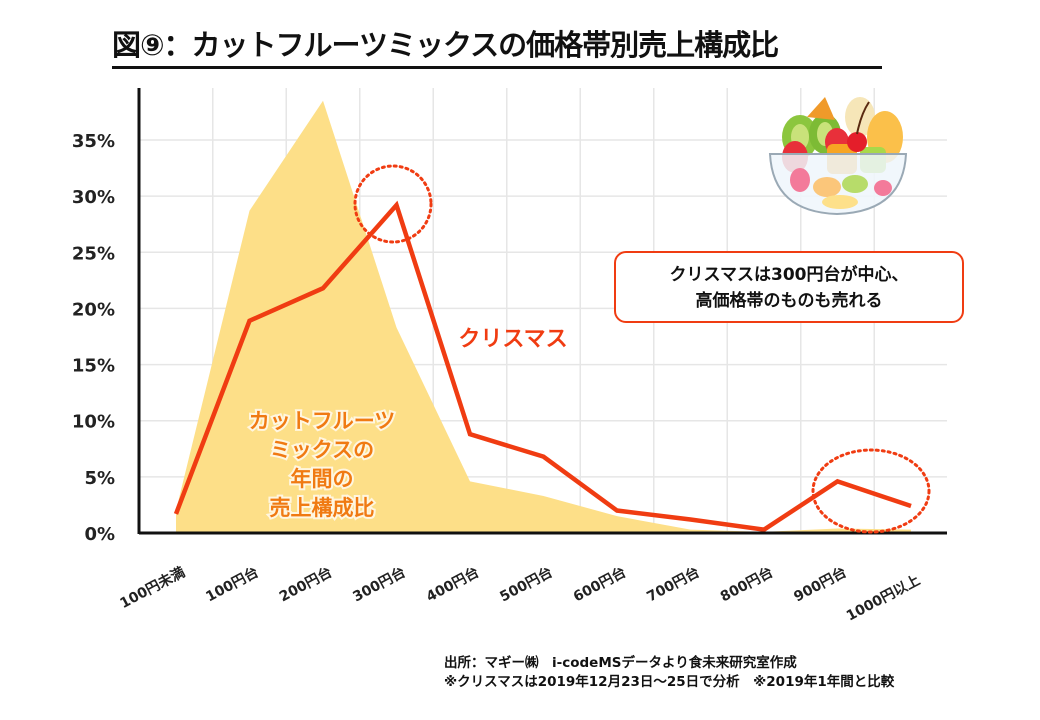 The width and height of the screenshot is (1040, 720). Describe the element at coordinates (322, 421) in the screenshot. I see `annual-series-label: カットフルーツ` at that location.